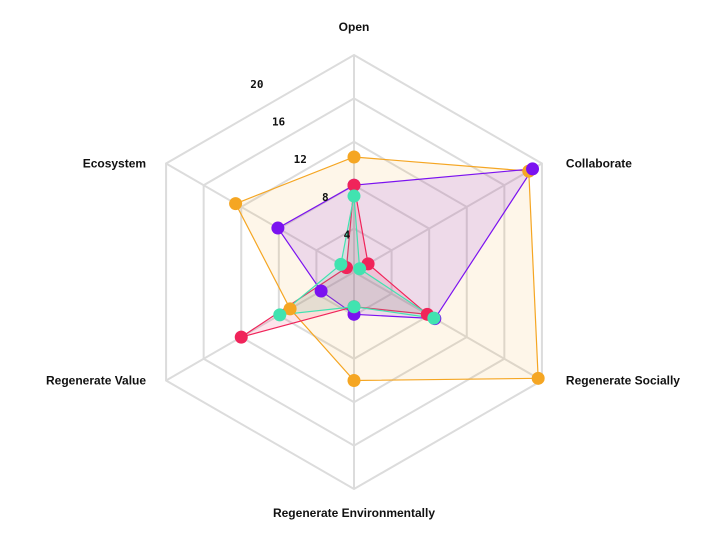 The height and width of the screenshot is (542, 723). What do you see at coordinates (256, 84) in the screenshot?
I see `tick-label: 20` at bounding box center [256, 84].